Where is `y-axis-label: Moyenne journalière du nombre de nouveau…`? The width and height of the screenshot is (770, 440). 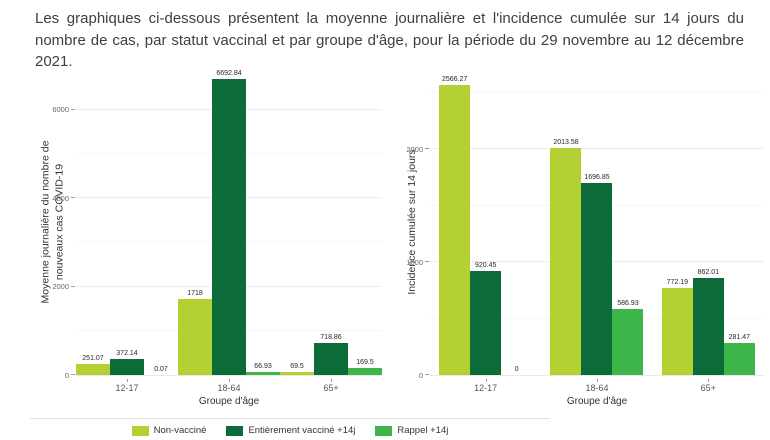 y-axis-label: Moyenne journalière du nombre de nouveau… is located at coordinates (52, 222).